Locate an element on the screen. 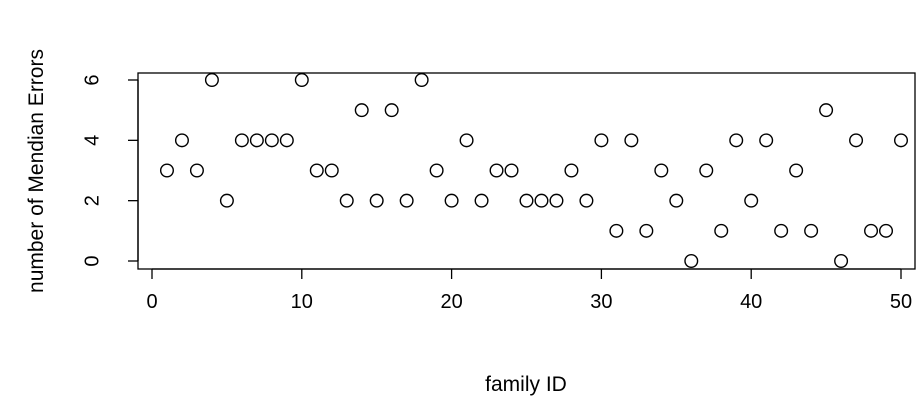  y-tick-label: 2 is located at coordinates (92, 200).